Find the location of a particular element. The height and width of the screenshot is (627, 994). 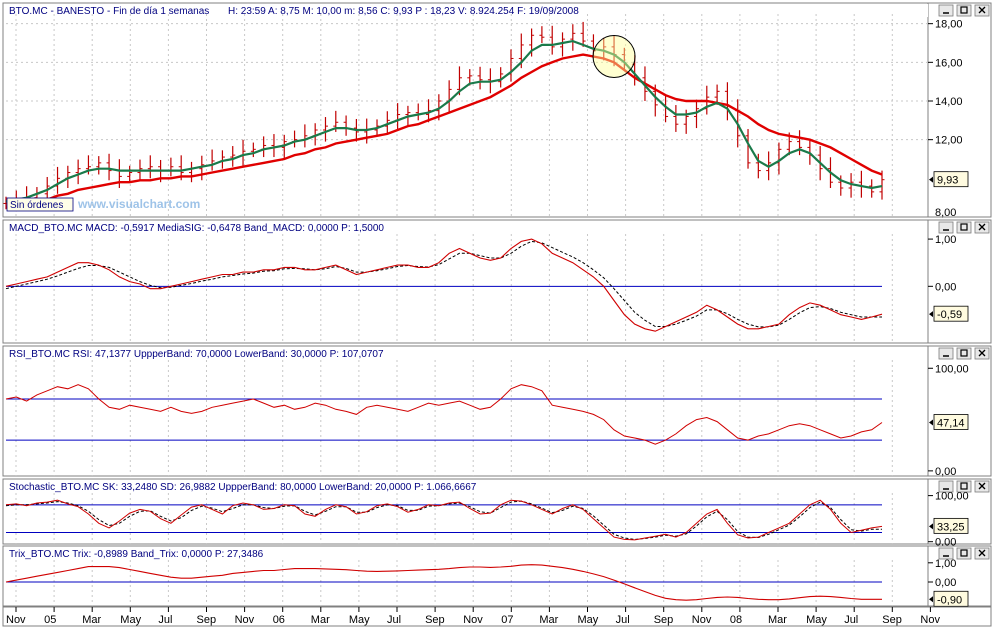

macd-minimize-icon is located at coordinates (946, 227).